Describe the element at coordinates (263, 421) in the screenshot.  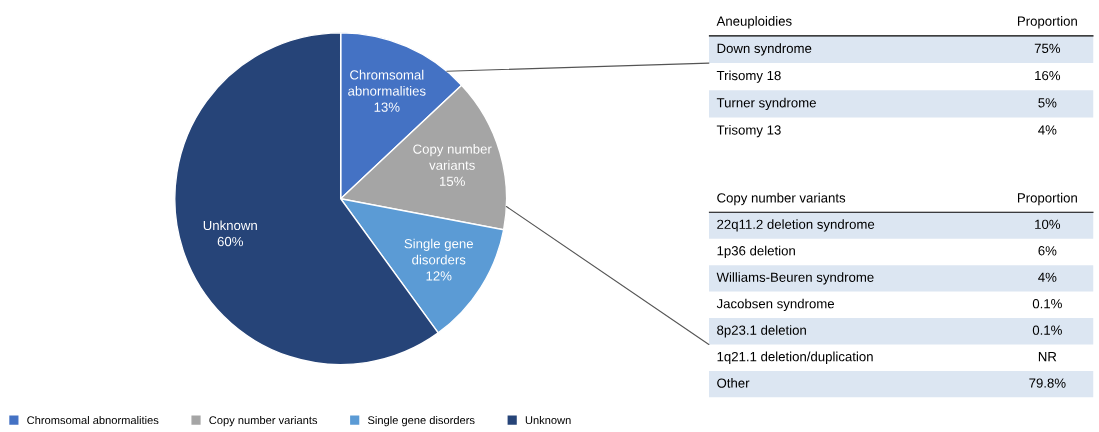
I see `legend-label: Copy number variants` at that location.